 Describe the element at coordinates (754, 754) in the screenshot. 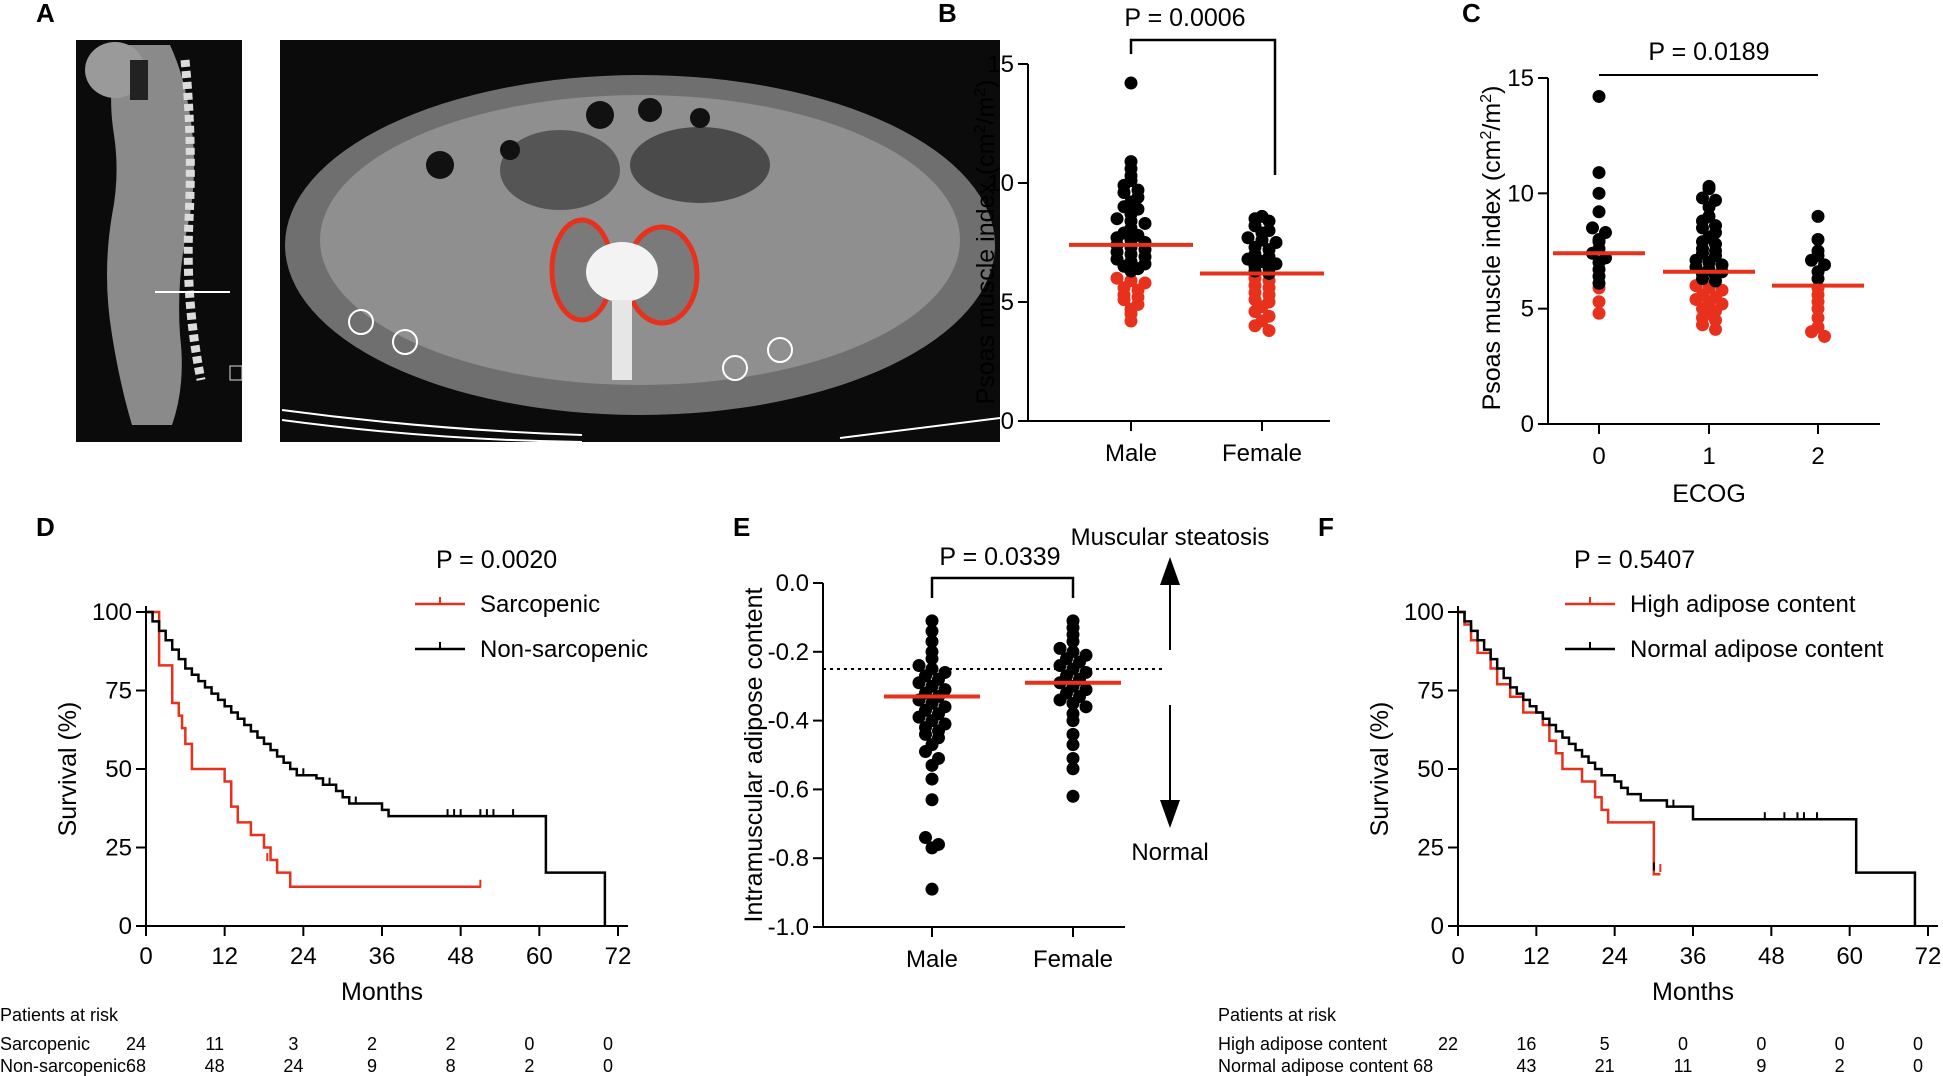

I see `y-axis-label: Intramuscular adipose content` at that location.